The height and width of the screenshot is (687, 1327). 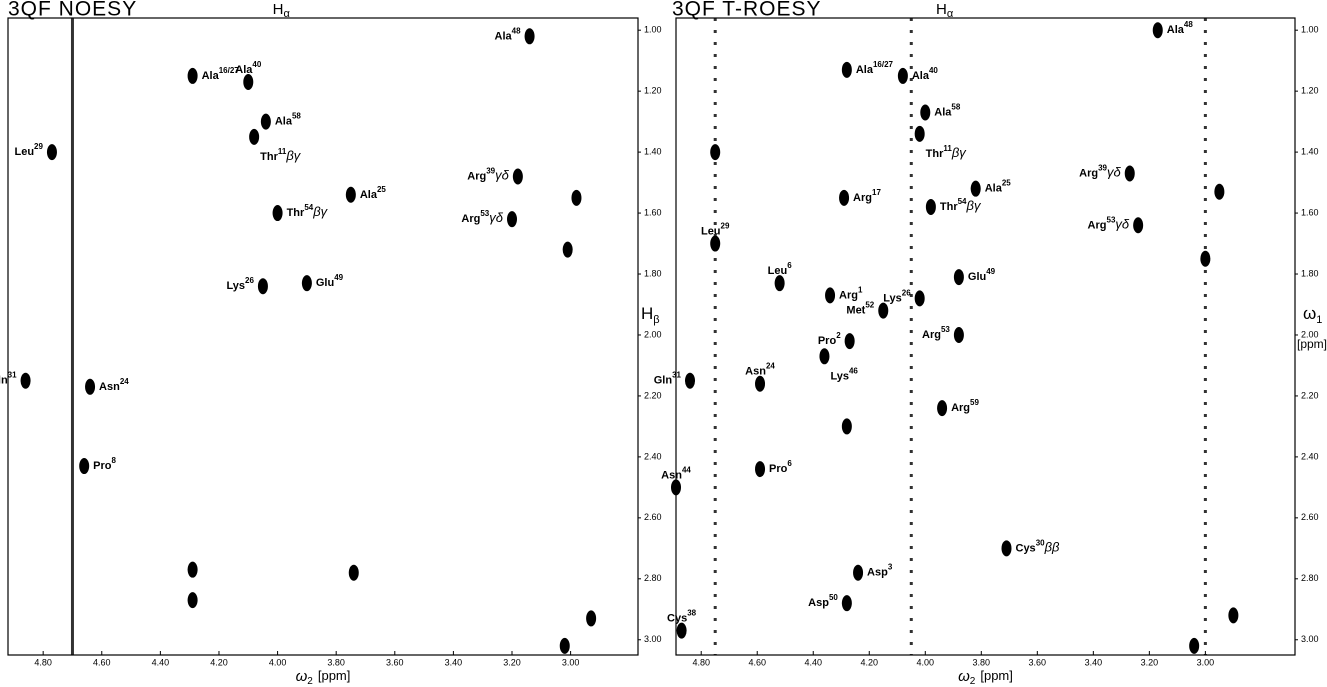 I want to click on peak-label-name: Met, so click(x=855, y=310).